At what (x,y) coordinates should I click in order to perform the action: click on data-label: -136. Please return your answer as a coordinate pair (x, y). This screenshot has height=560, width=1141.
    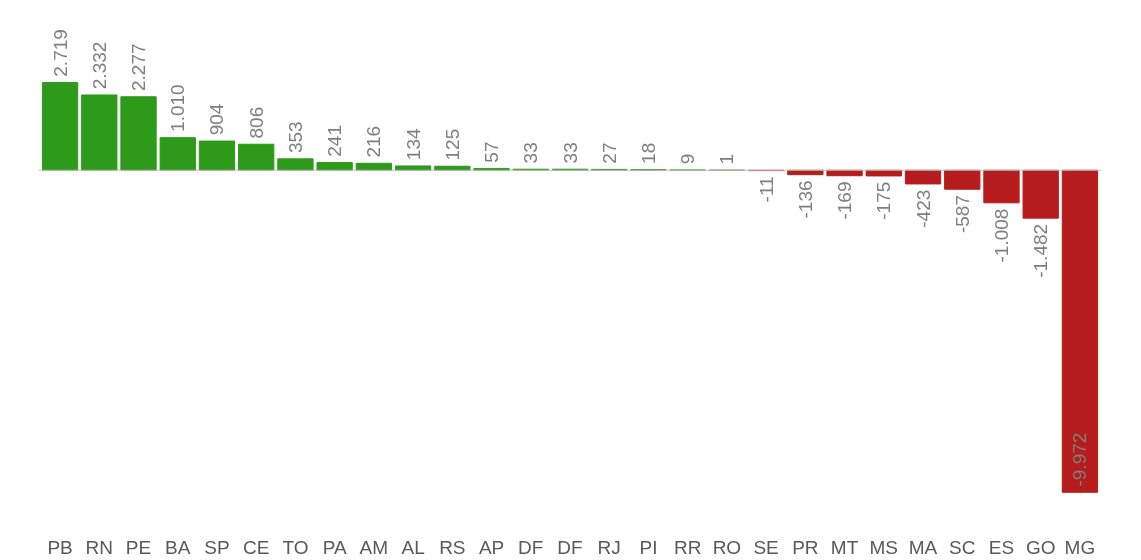
    Looking at the image, I should click on (805, 199).